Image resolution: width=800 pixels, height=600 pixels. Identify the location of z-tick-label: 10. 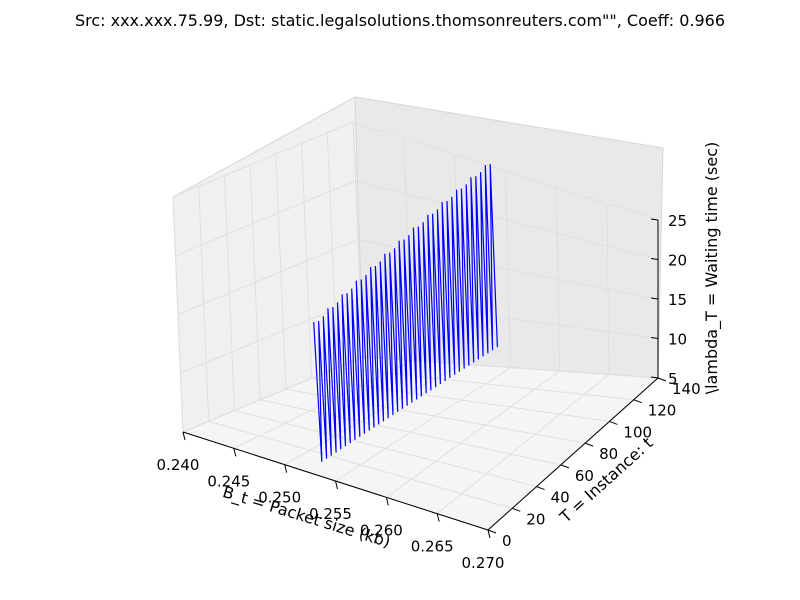
(677, 340).